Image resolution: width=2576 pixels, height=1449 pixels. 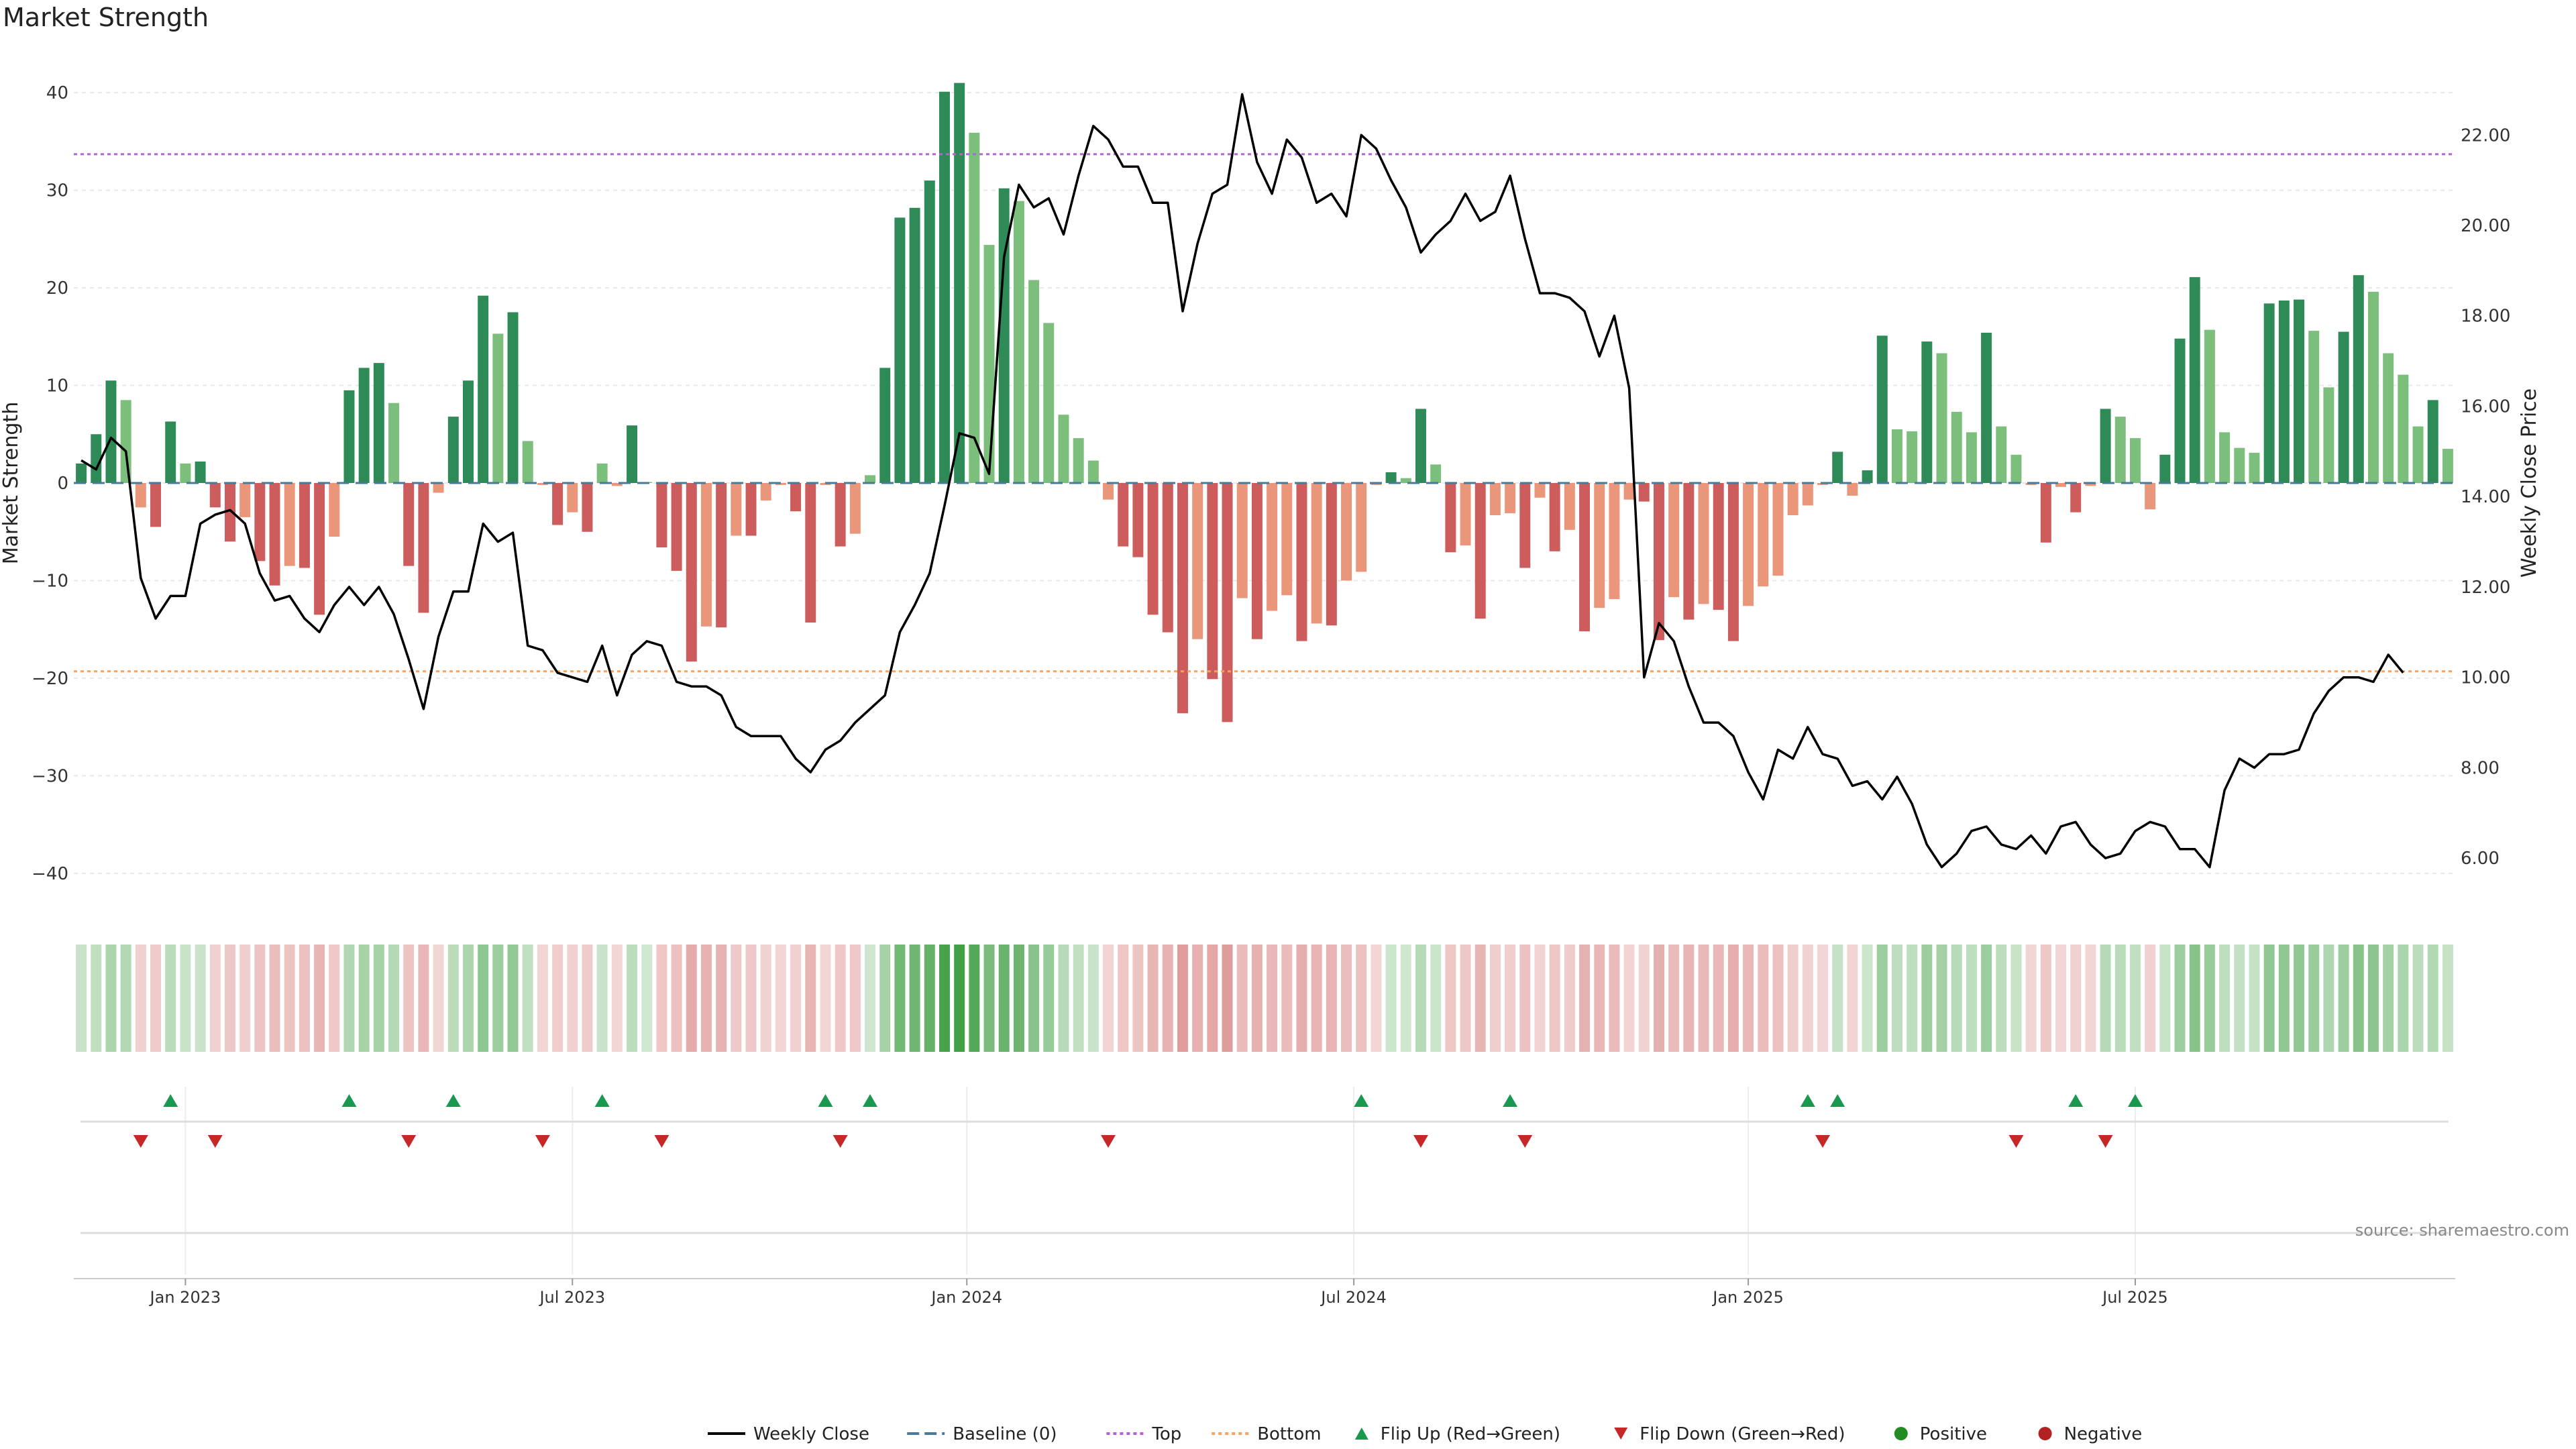 What do you see at coordinates (1353, 1297) in the screenshot?
I see `x-tick-label: Jul 2024` at bounding box center [1353, 1297].